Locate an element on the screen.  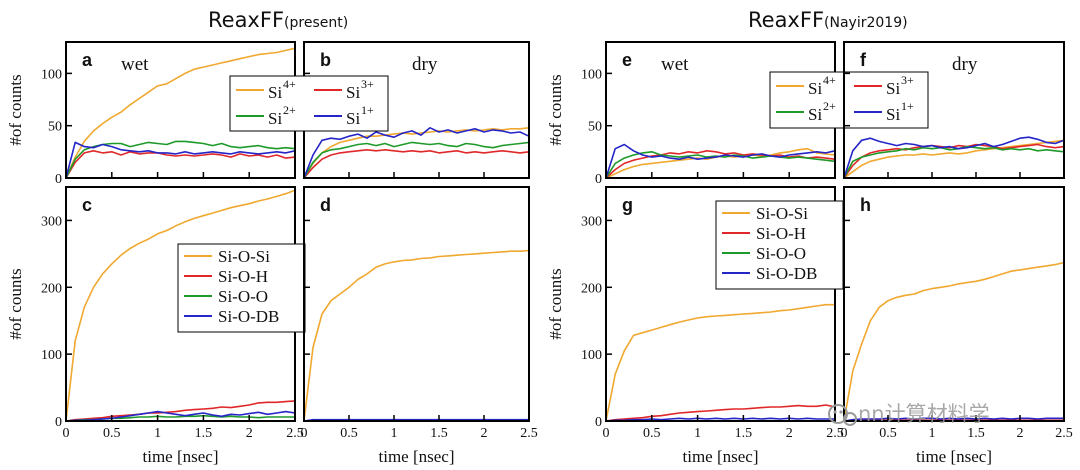
right-figure-title: ReaxFF(Nayir2019) is located at coordinates (828, 20).